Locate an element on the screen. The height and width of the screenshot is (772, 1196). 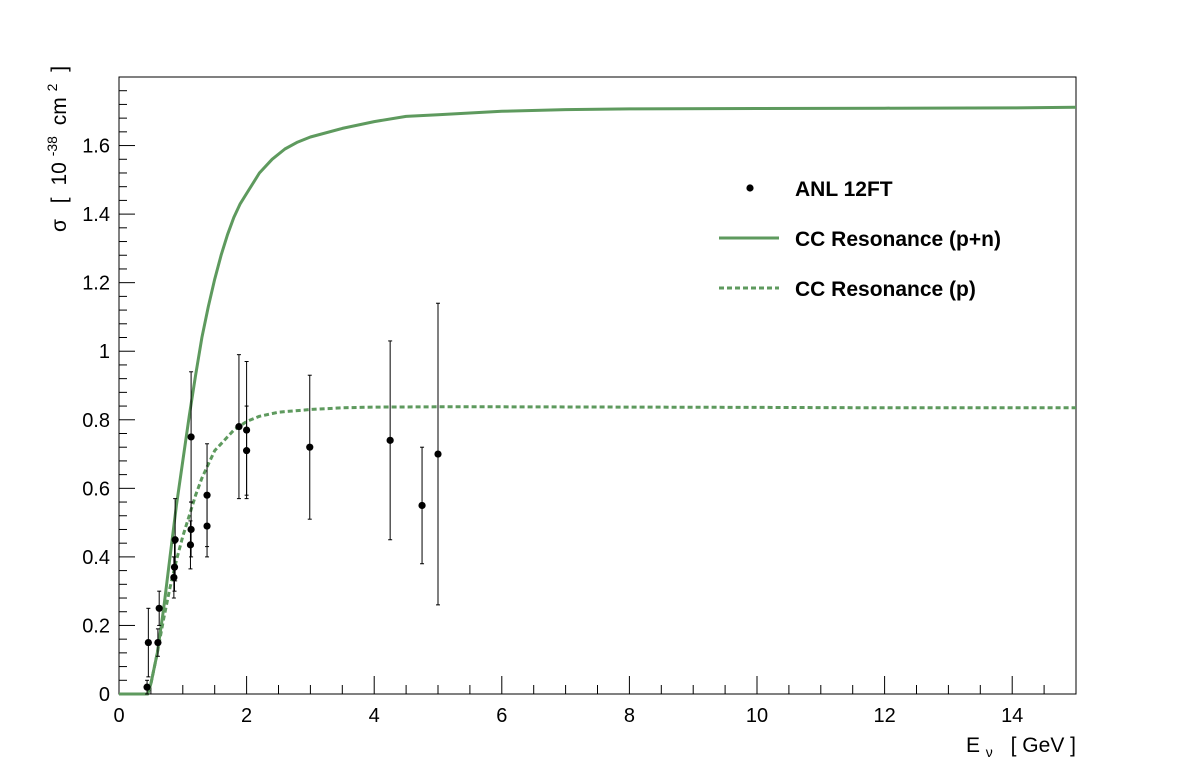
y-tick-label: 0 is located at coordinates (104, 695).